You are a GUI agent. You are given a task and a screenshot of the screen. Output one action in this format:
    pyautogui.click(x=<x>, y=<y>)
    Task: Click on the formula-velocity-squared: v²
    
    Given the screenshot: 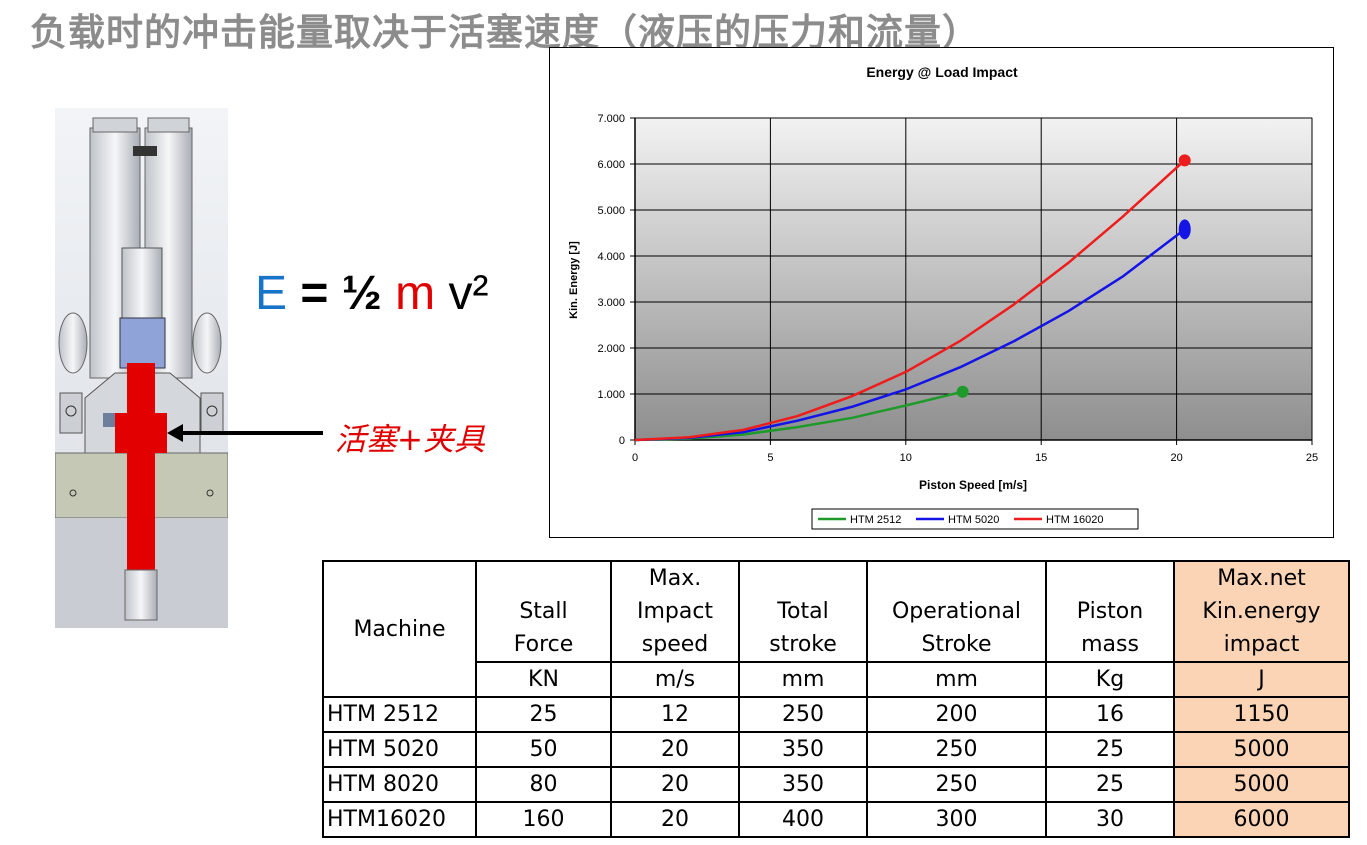 What is the action you would take?
    pyautogui.click(x=468, y=293)
    